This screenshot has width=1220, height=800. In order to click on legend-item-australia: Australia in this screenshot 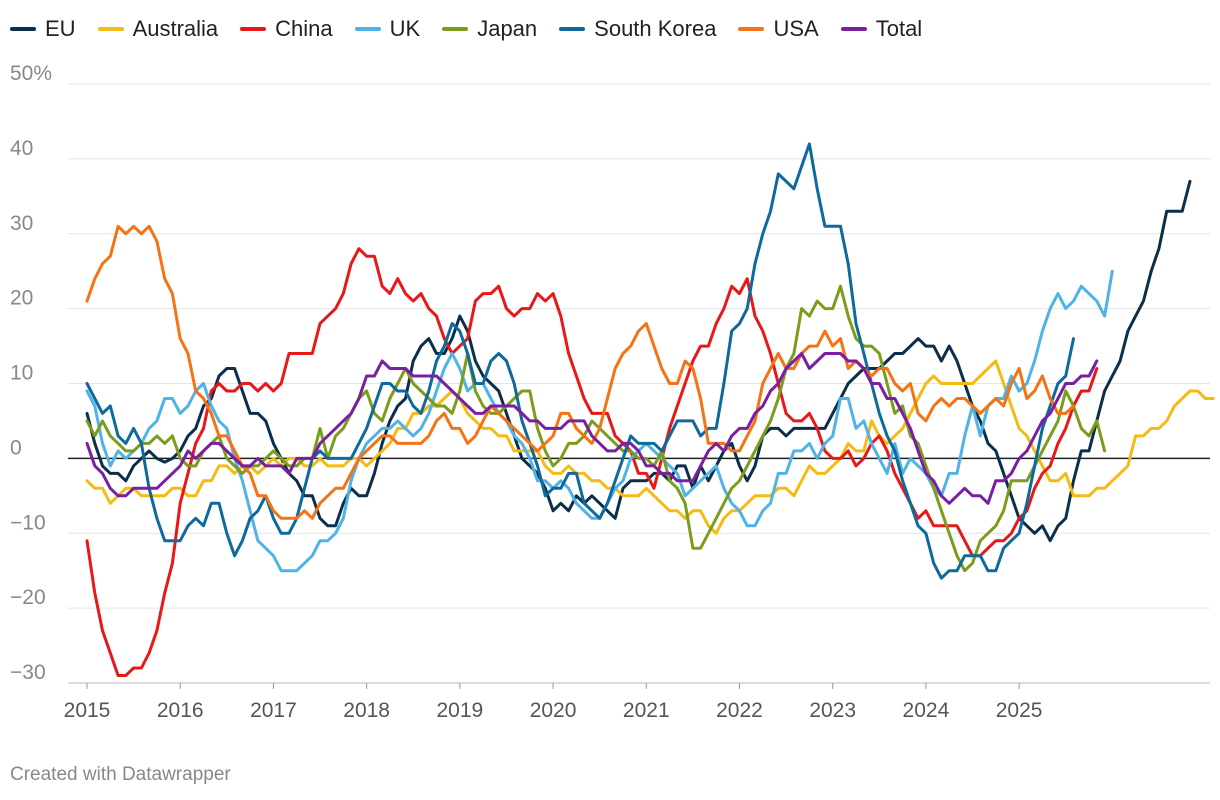, I will do `click(158, 29)`.